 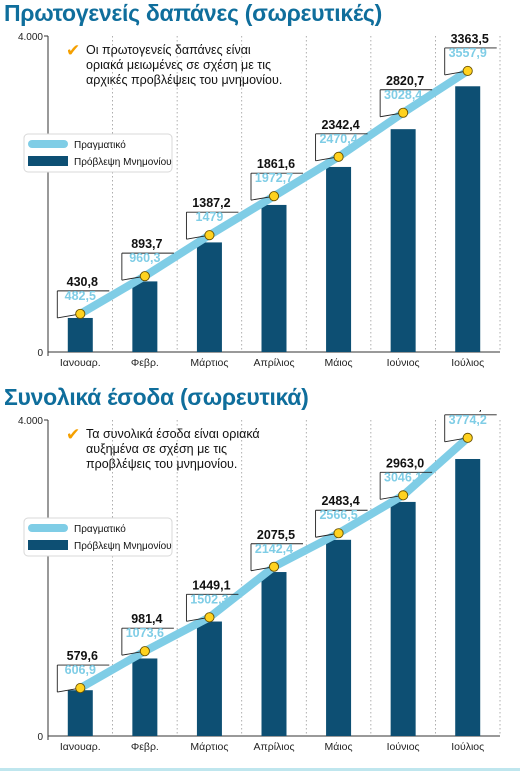 I want to click on revenue-legend-swatch-actual, so click(x=48, y=528).